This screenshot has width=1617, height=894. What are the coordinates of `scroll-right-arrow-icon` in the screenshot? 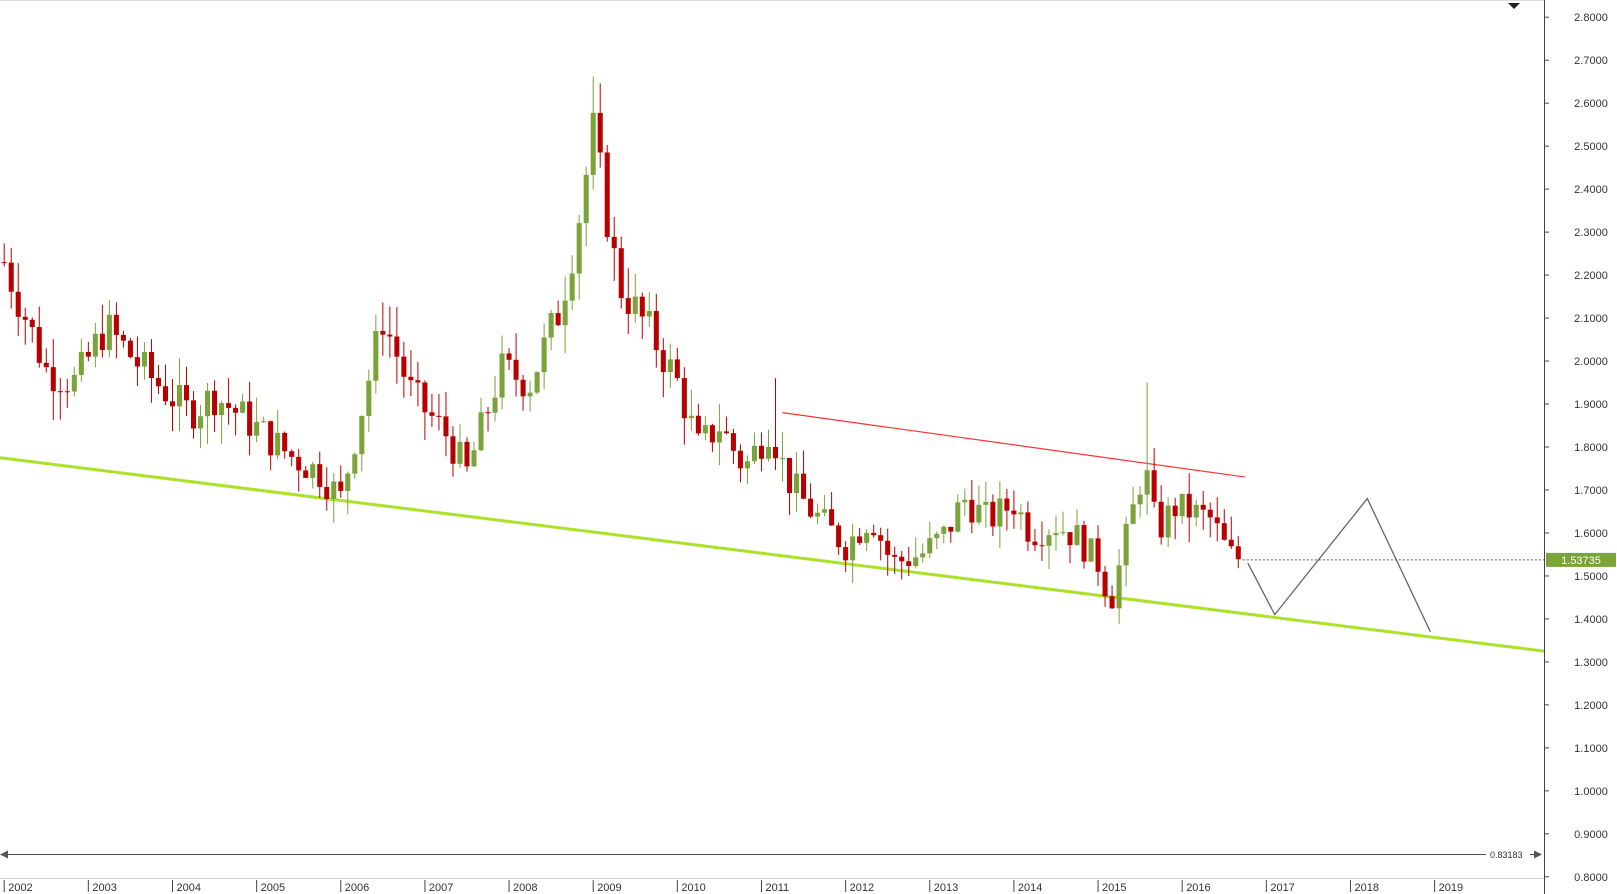 It's located at (1538, 854).